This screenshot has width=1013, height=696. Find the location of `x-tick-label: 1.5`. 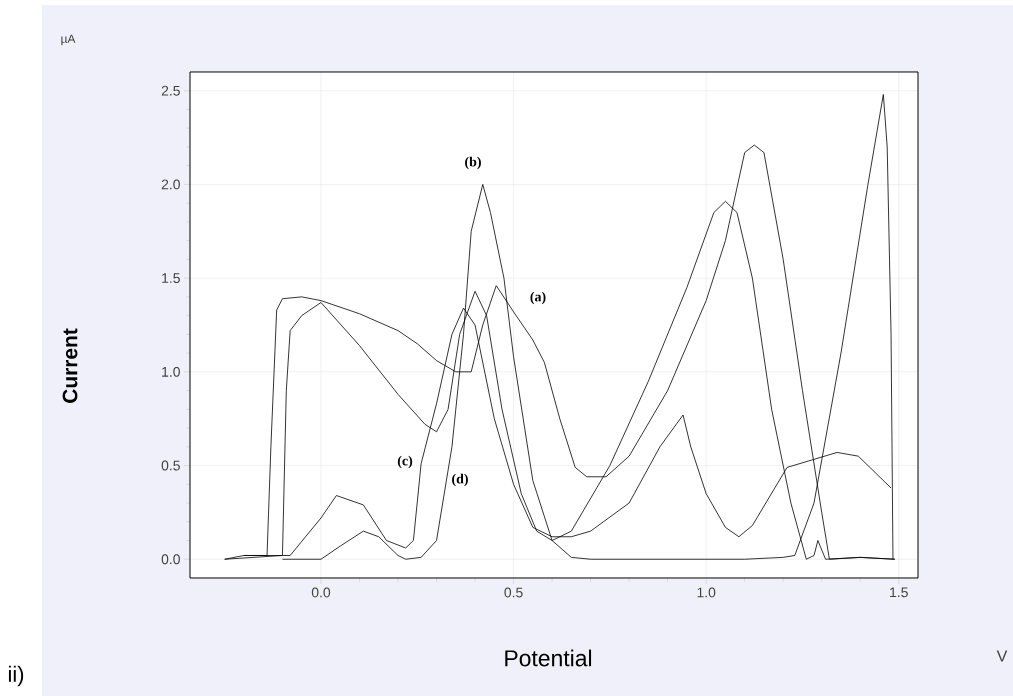

x-tick-label: 1.5 is located at coordinates (899, 592).